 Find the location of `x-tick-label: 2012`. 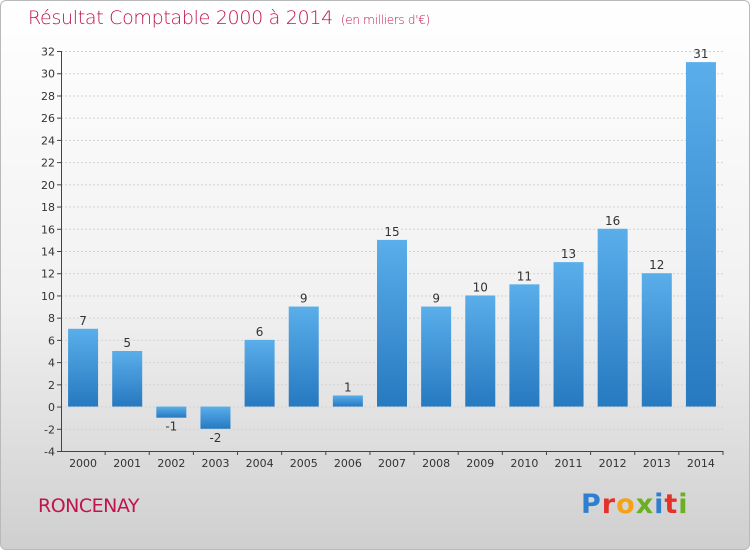

x-tick-label: 2012 is located at coordinates (613, 463).